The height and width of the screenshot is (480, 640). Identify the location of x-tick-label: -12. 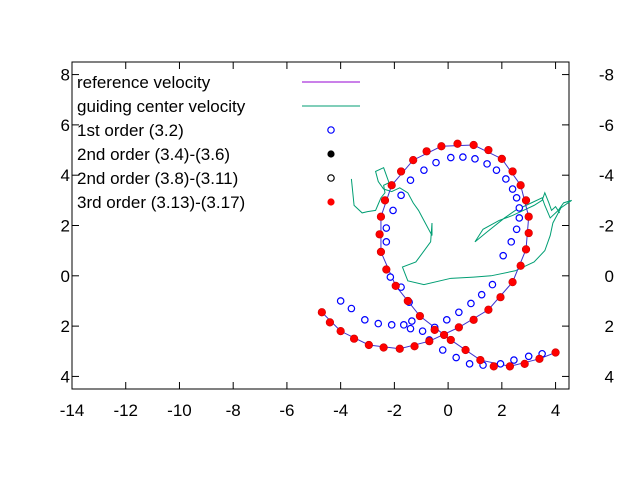
(125, 410).